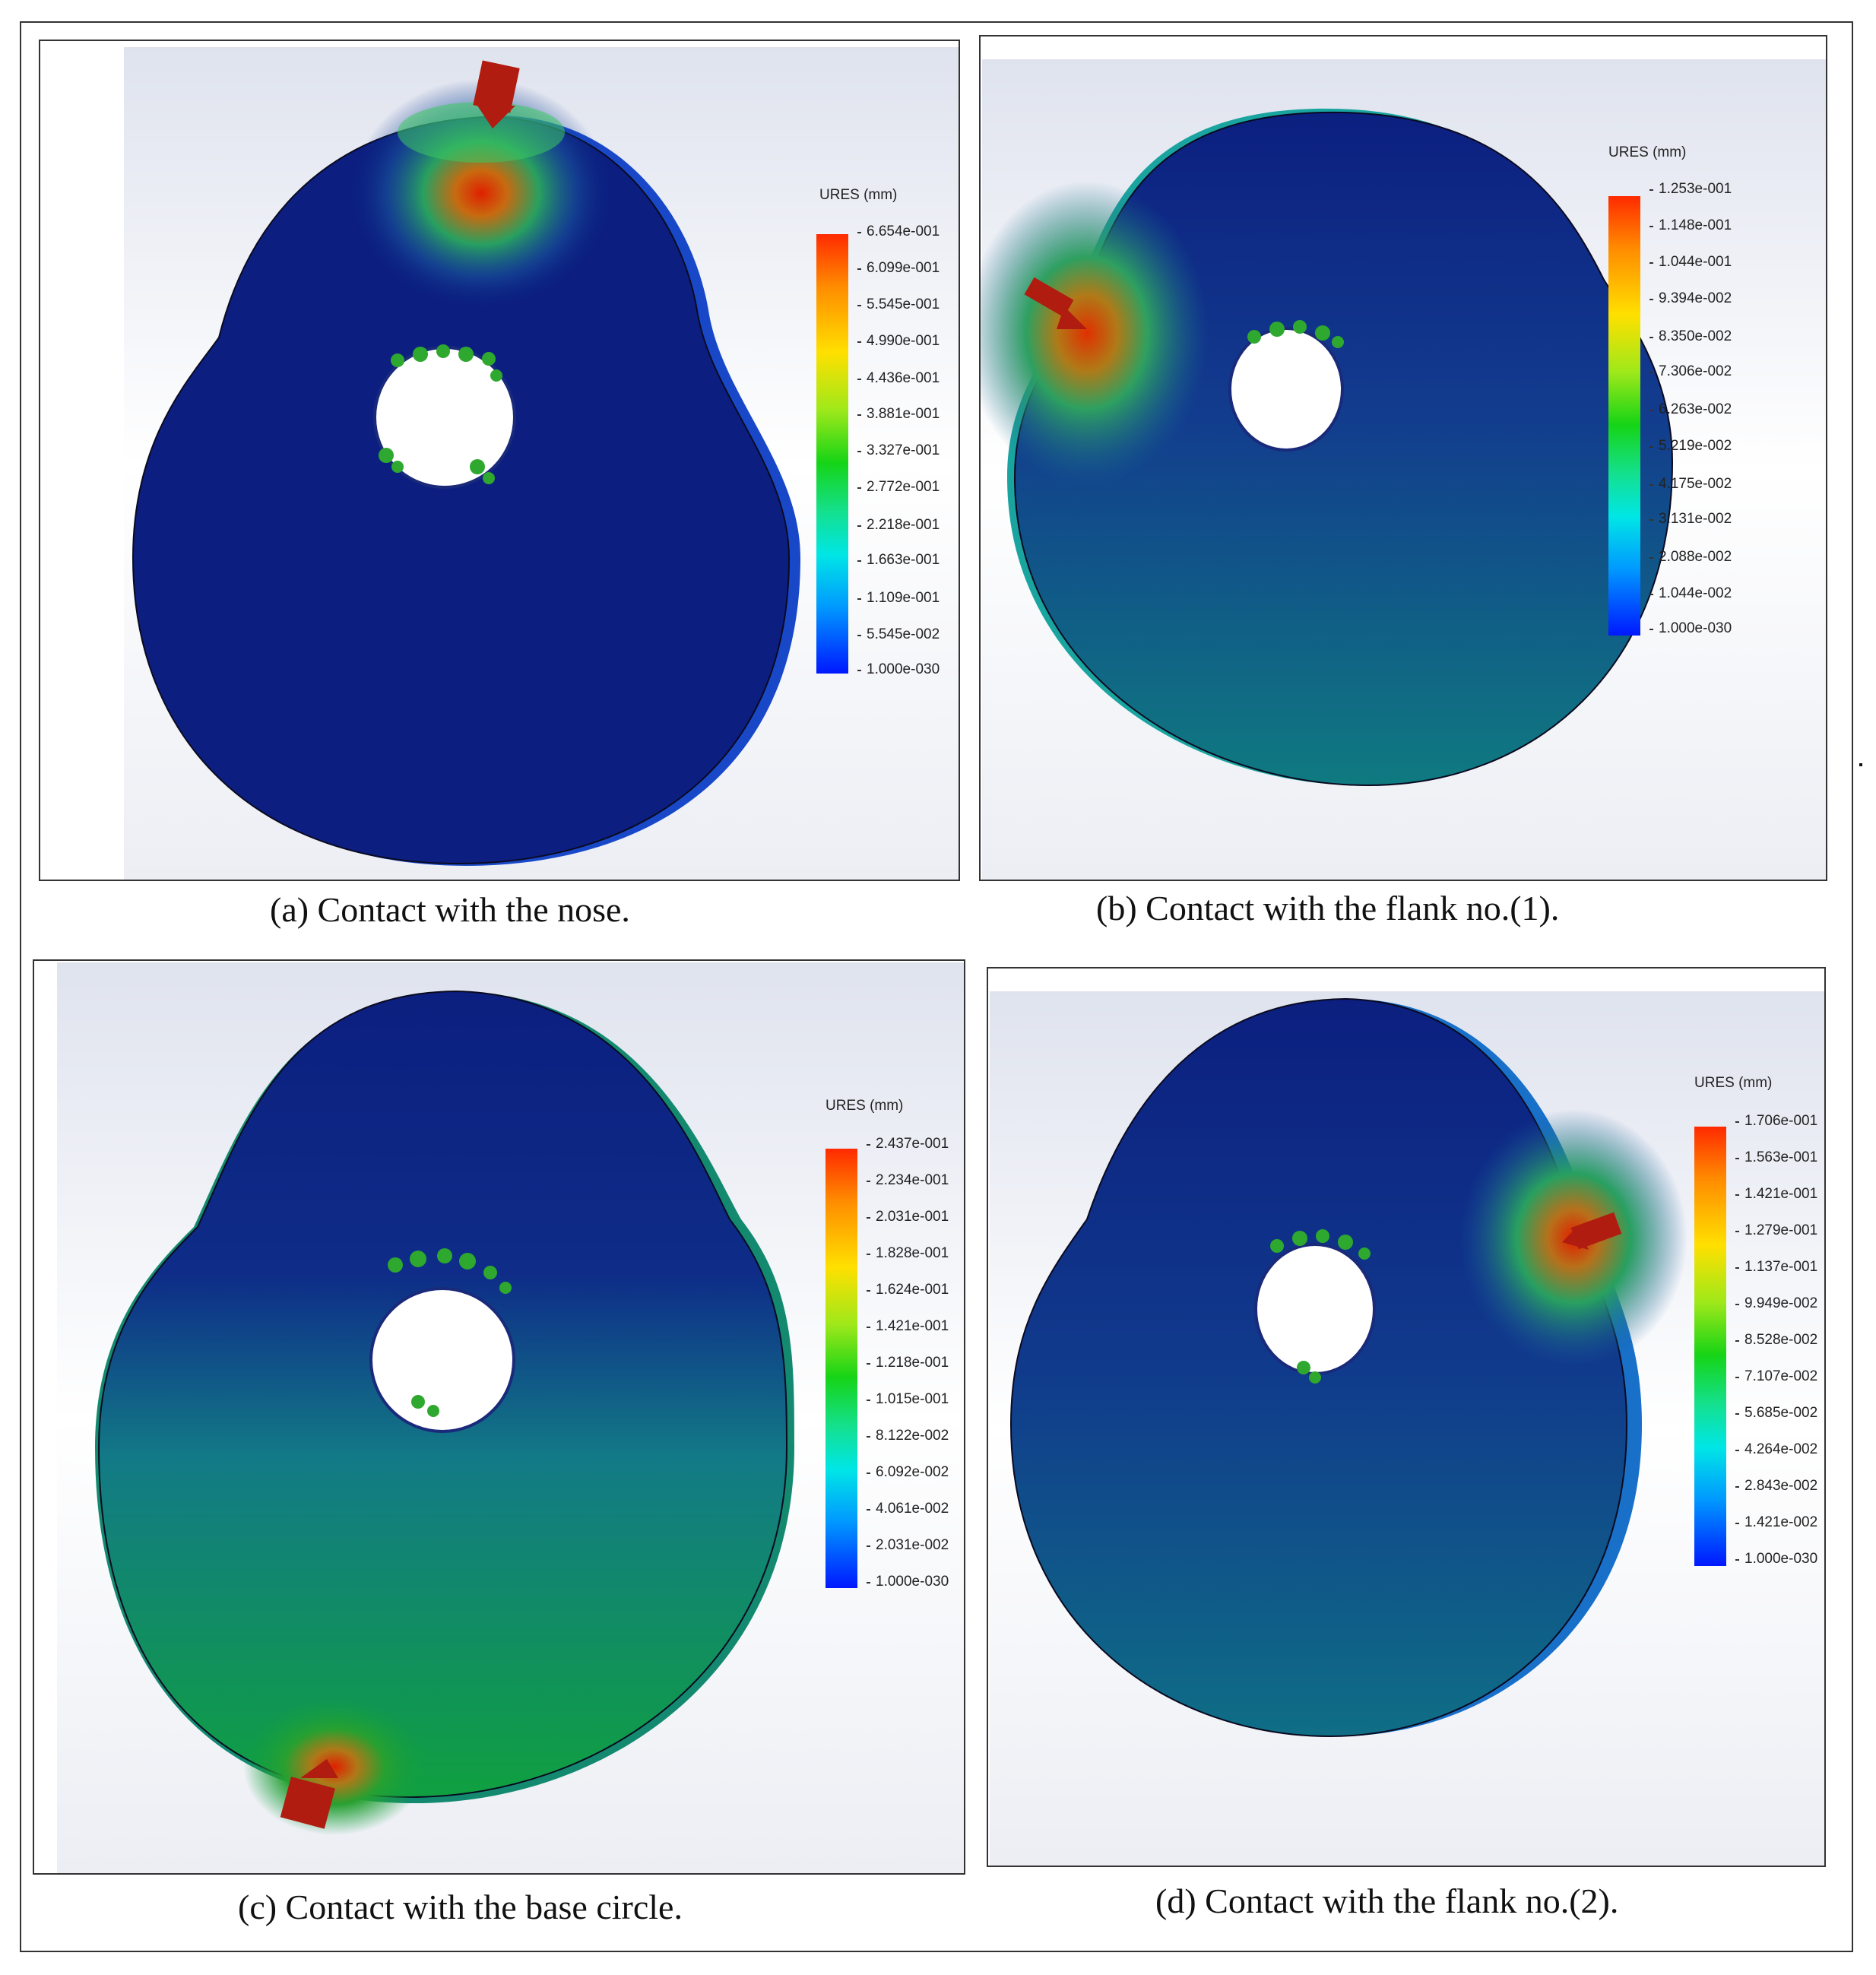  Describe the element at coordinates (898, 378) in the screenshot. I see `legend-tick: 4.436e-001` at that location.